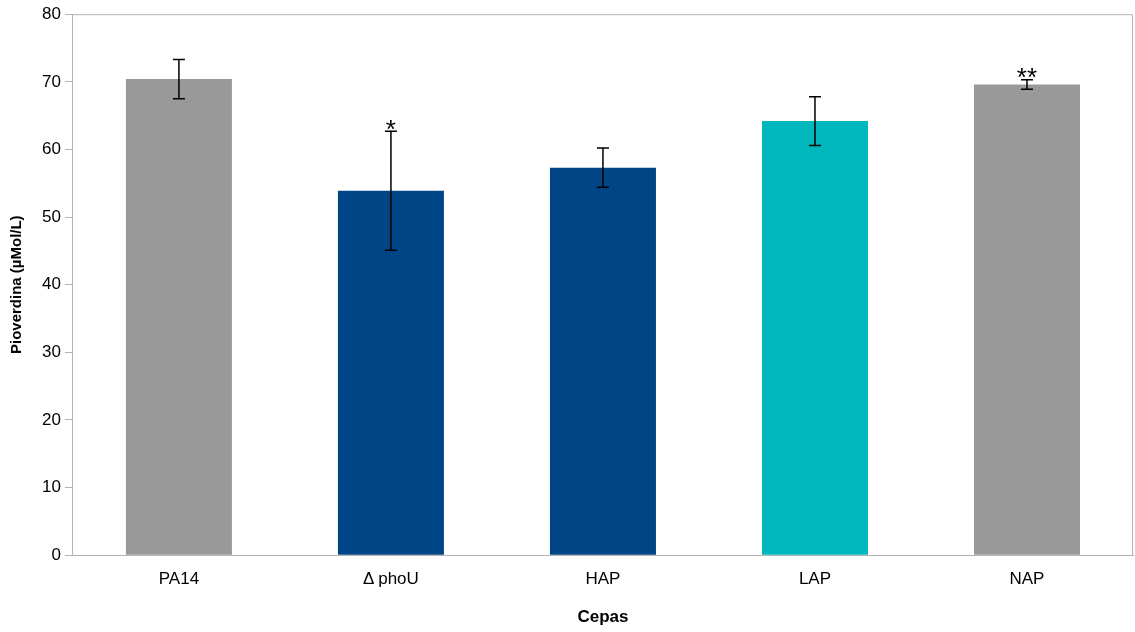 The image size is (1135, 632). I want to click on y-tick-label: 20, so click(51, 419).